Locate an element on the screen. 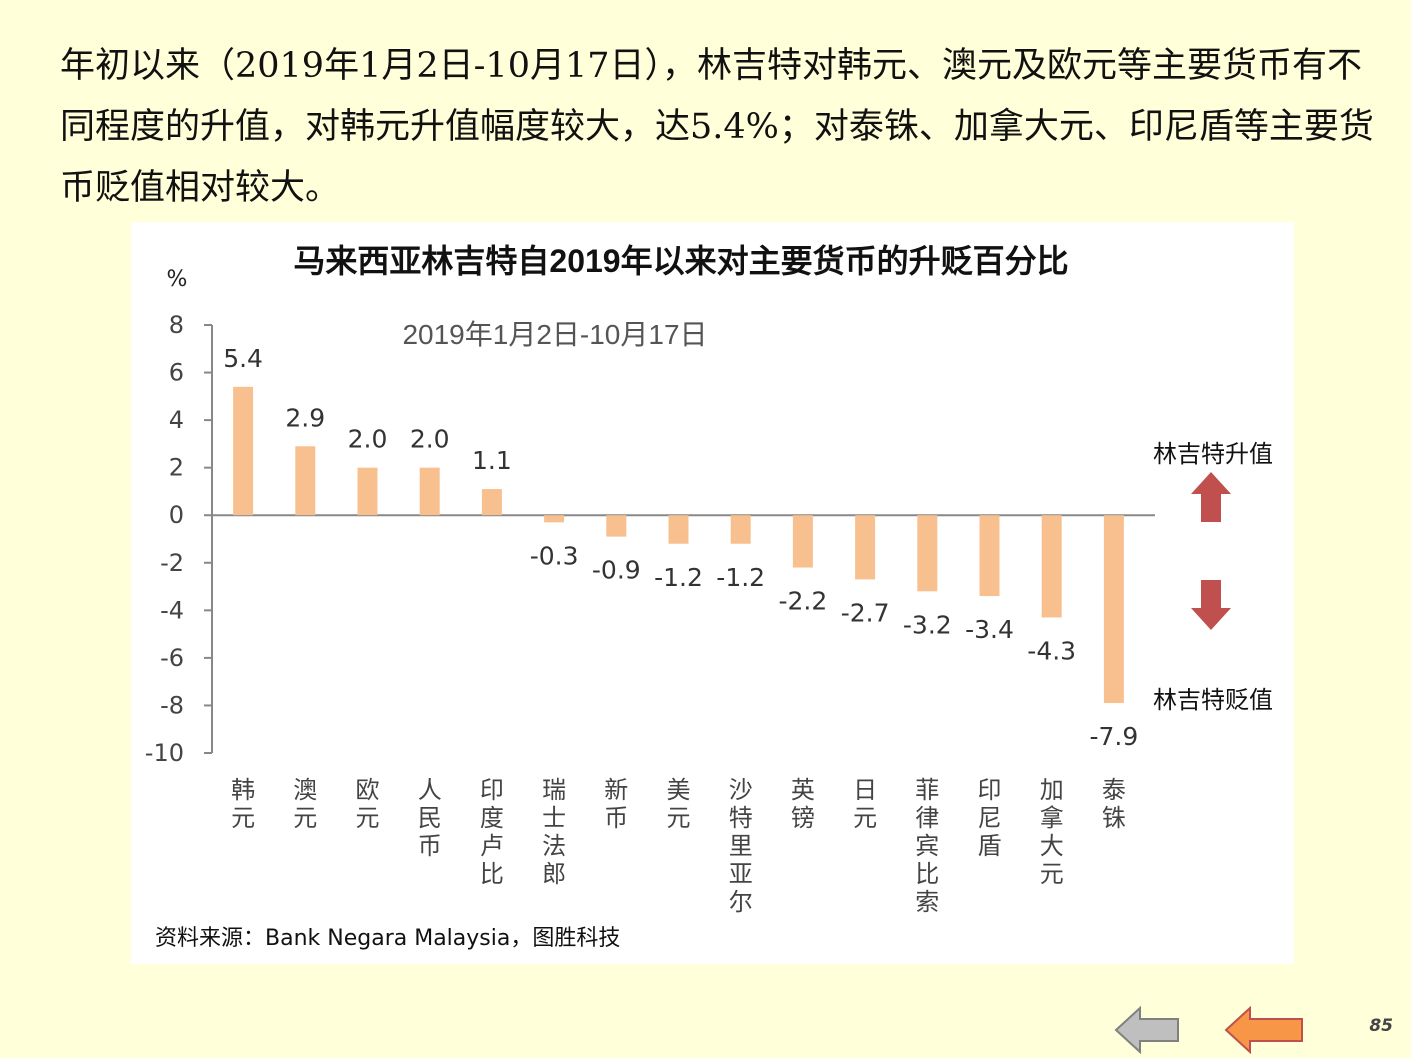 The width and height of the screenshot is (1411, 1058). y-axis-unit-label: % is located at coordinates (177, 279).